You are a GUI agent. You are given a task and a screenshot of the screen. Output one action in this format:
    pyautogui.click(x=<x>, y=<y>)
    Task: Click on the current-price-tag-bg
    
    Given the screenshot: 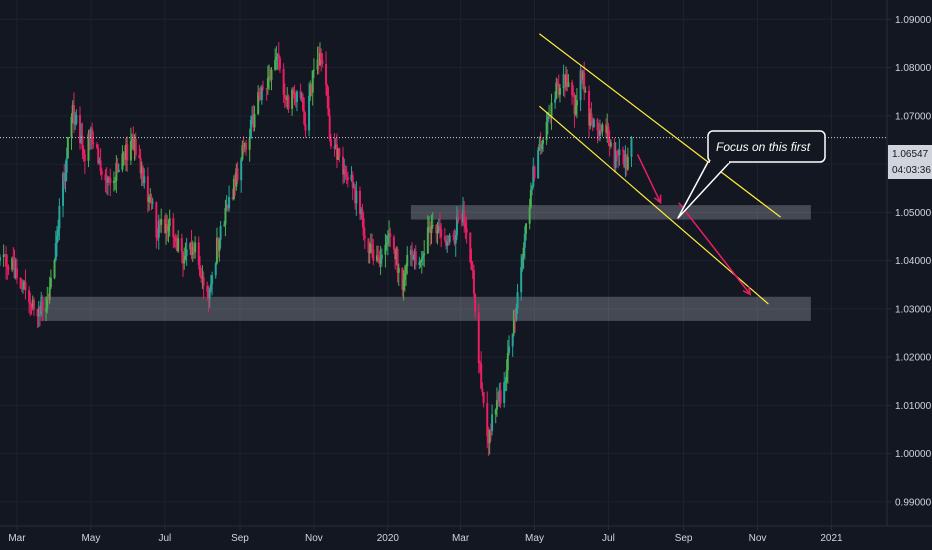 What is the action you would take?
    pyautogui.click(x=910, y=162)
    